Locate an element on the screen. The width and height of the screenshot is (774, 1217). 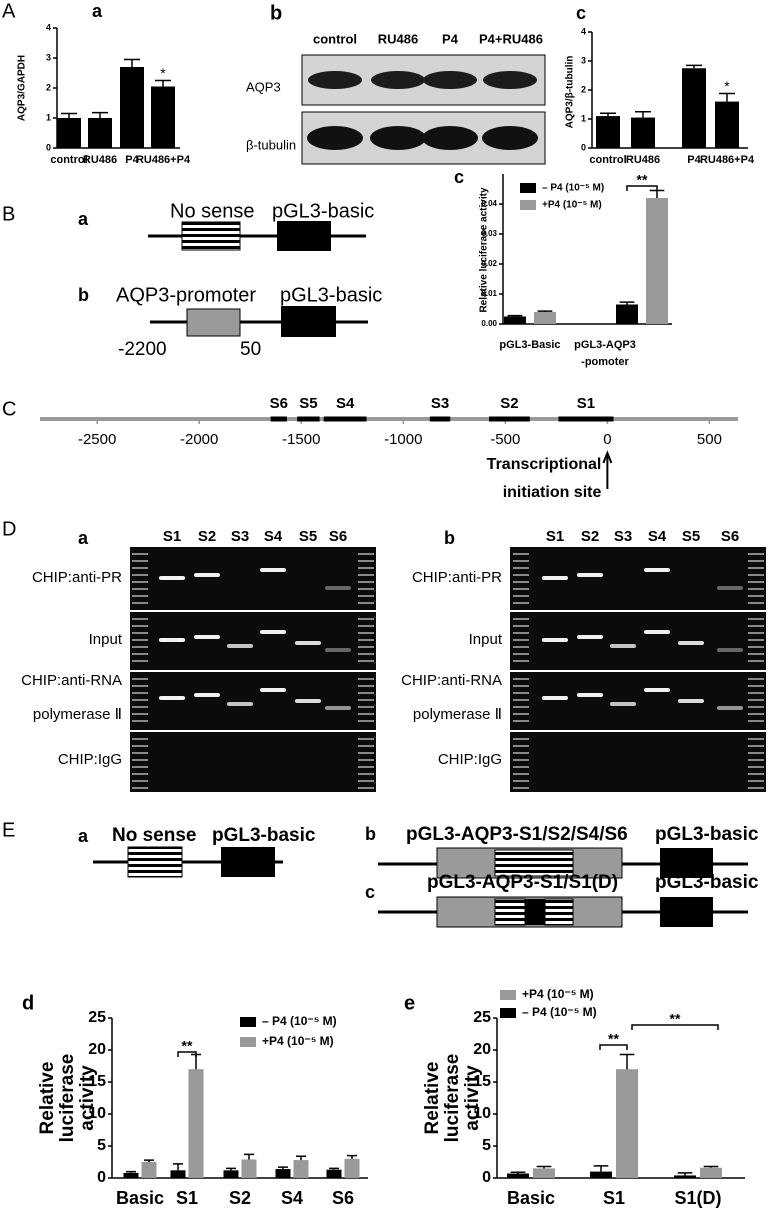
chart-title: a is located at coordinates (97, 11).